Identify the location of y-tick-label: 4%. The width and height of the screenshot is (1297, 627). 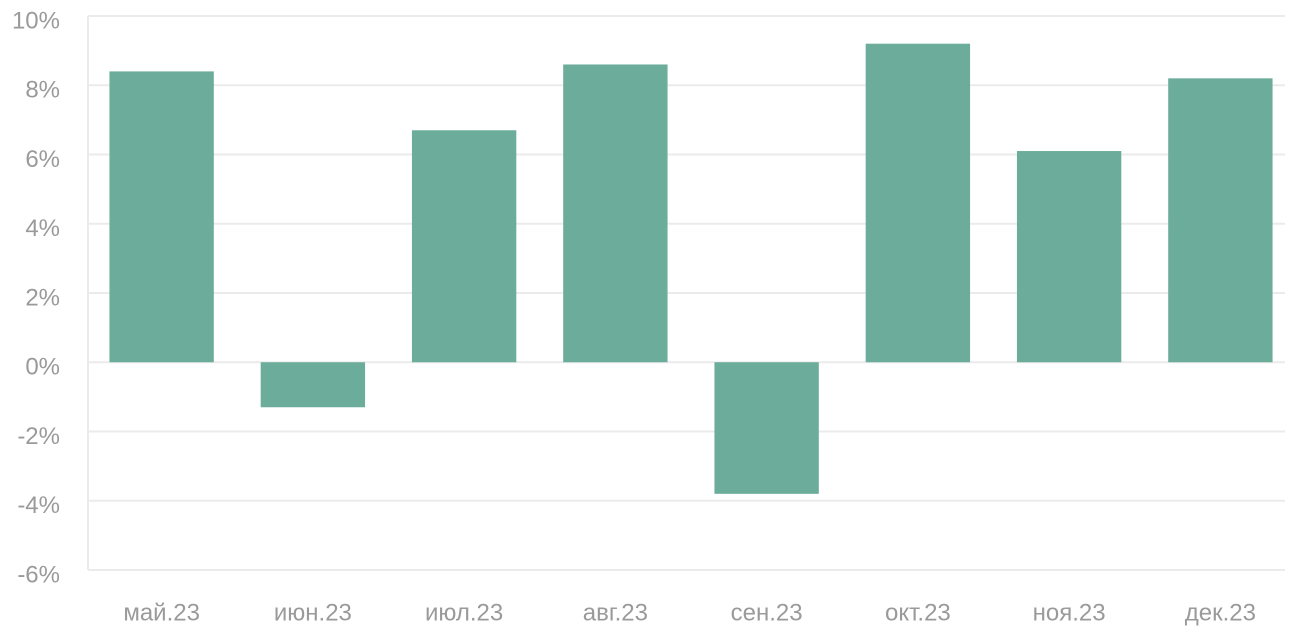
(42, 228).